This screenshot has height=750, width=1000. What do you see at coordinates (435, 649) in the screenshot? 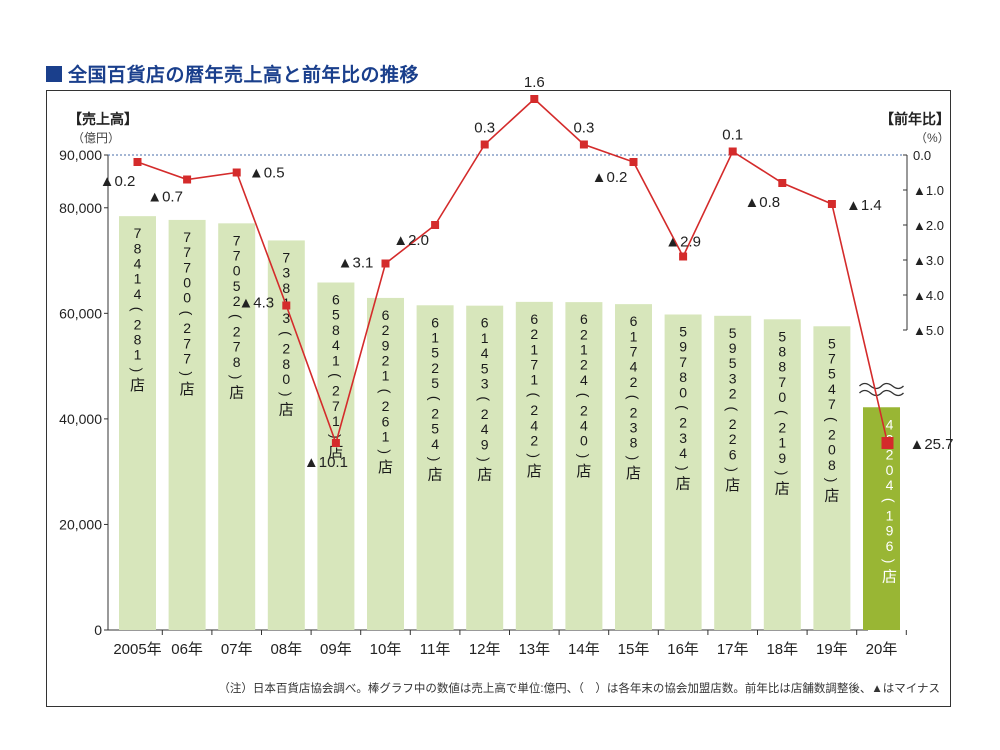
I see `x-axis-tick-label: 11年` at bounding box center [435, 649].